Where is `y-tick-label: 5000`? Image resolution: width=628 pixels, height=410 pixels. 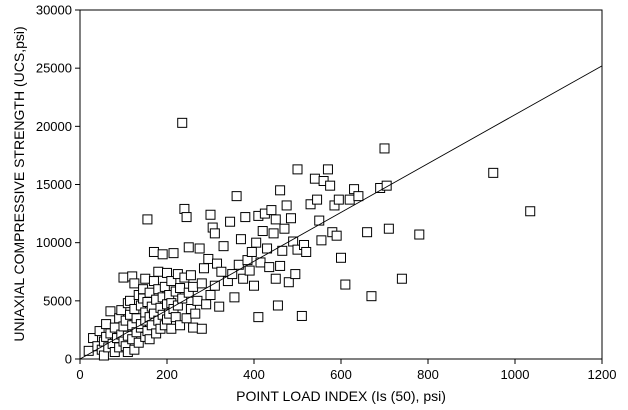 y-tick-label: 5000 is located at coordinates (57, 300).